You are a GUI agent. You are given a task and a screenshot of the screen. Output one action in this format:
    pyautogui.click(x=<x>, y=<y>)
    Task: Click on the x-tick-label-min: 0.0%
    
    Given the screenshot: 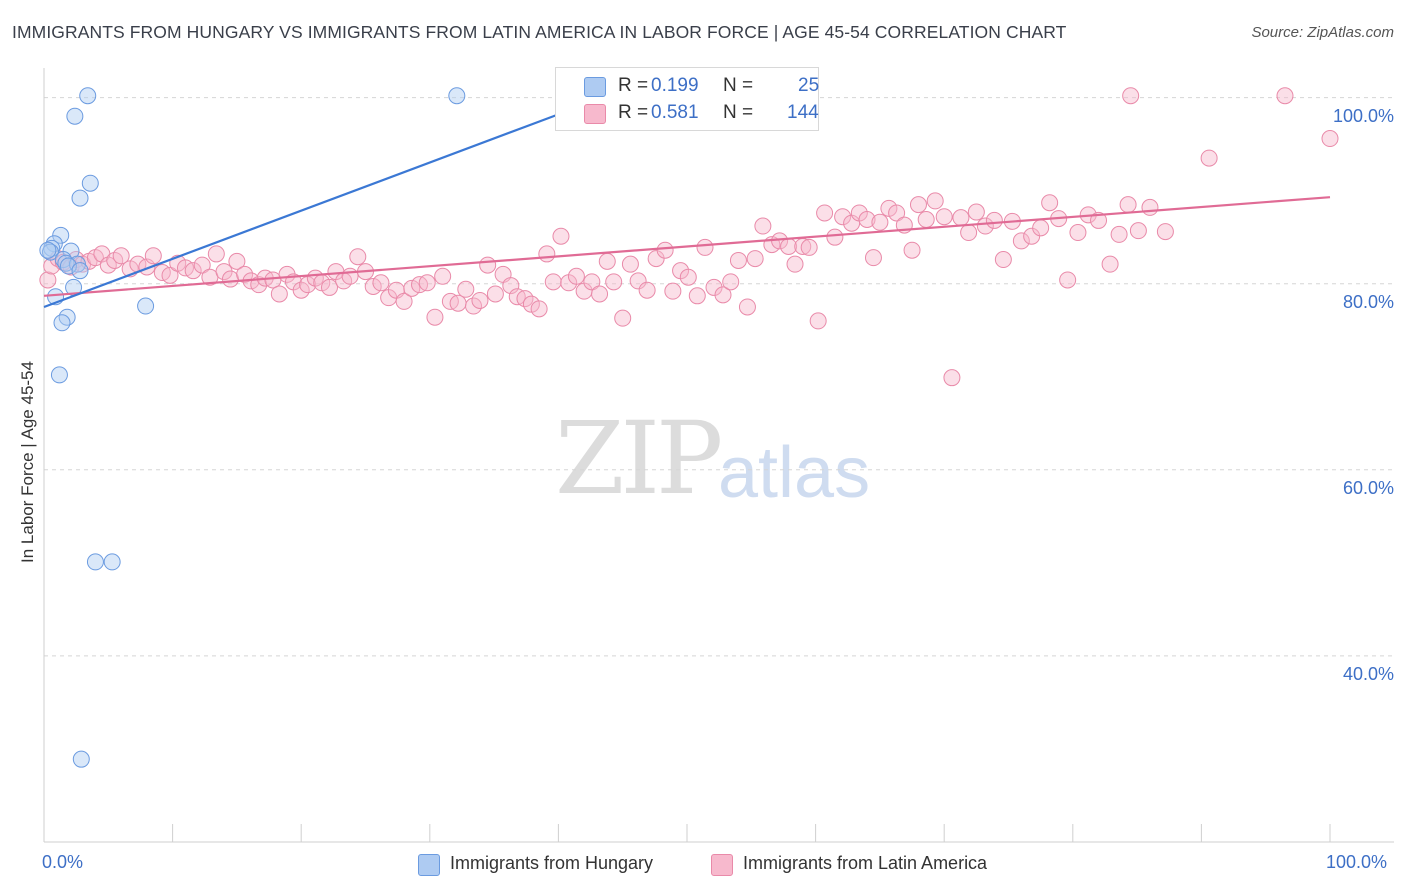 What is the action you would take?
    pyautogui.click(x=63, y=862)
    